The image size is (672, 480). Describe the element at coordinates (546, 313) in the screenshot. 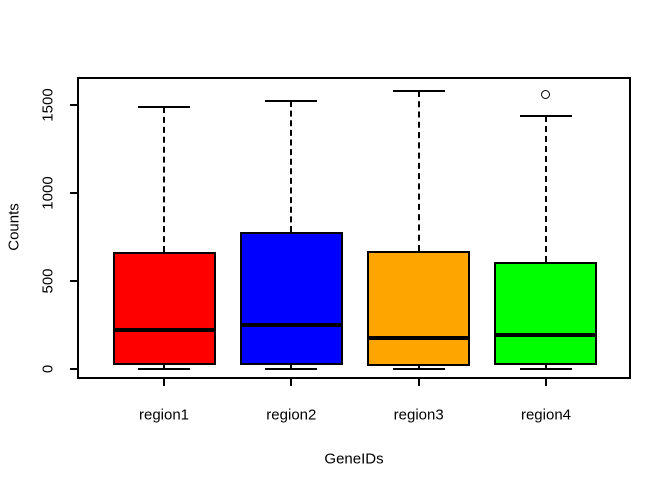

I see `box-region4` at that location.